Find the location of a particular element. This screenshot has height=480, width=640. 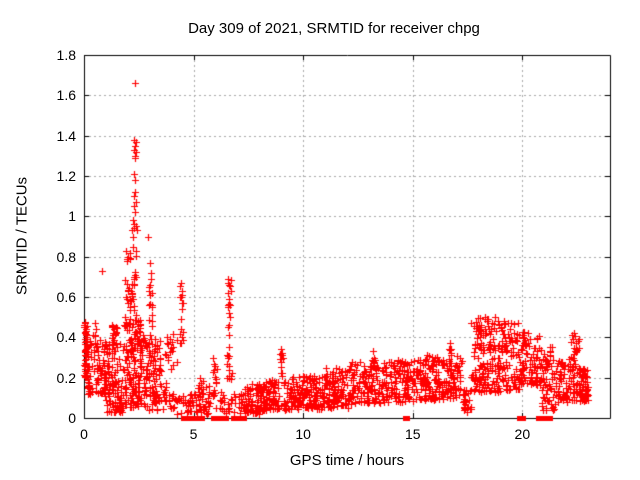

y-tick-label: 0 is located at coordinates (72, 418).